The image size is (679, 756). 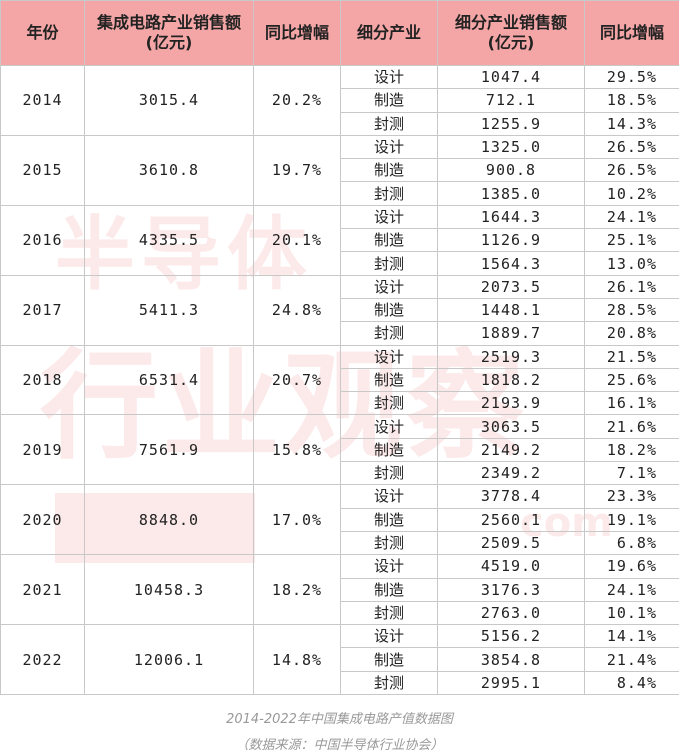 I want to click on total-sales-cell: 12006.1, so click(x=169, y=660).